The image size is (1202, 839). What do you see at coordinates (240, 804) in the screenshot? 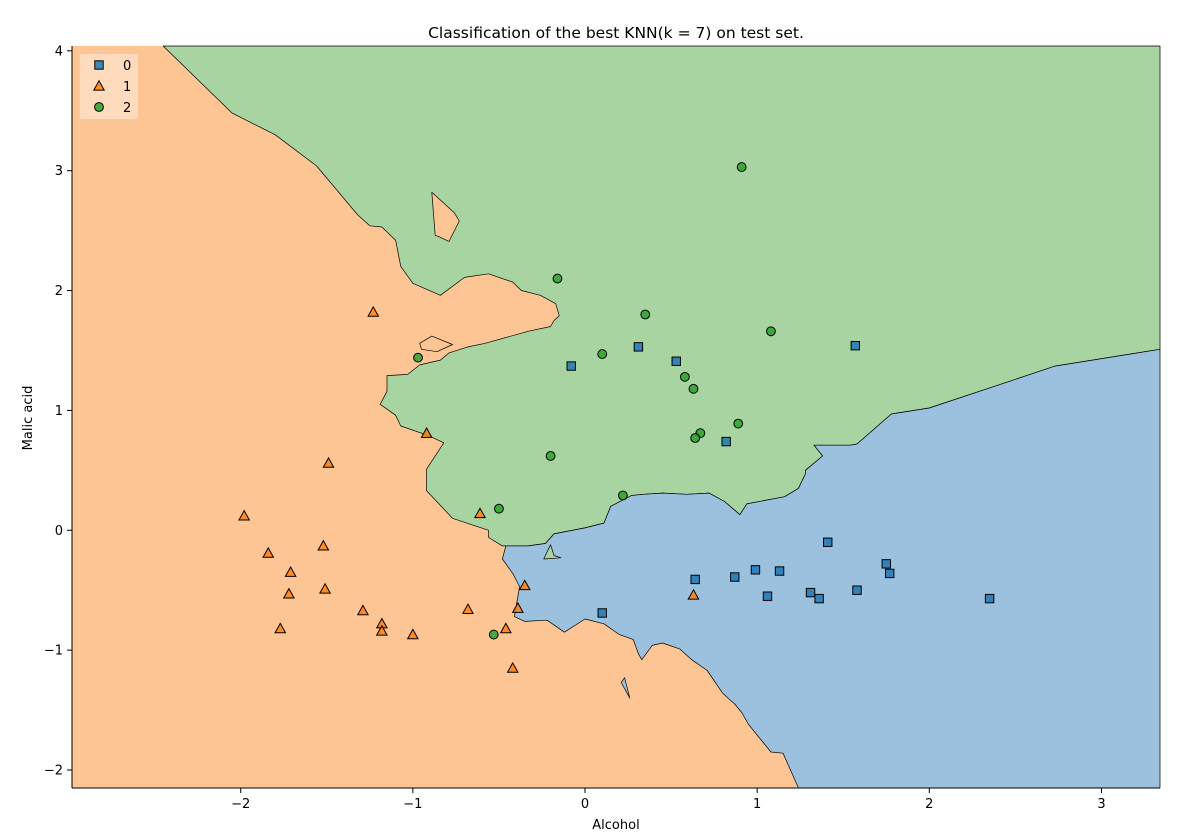
I see `x-tick-label: −2` at bounding box center [240, 804].